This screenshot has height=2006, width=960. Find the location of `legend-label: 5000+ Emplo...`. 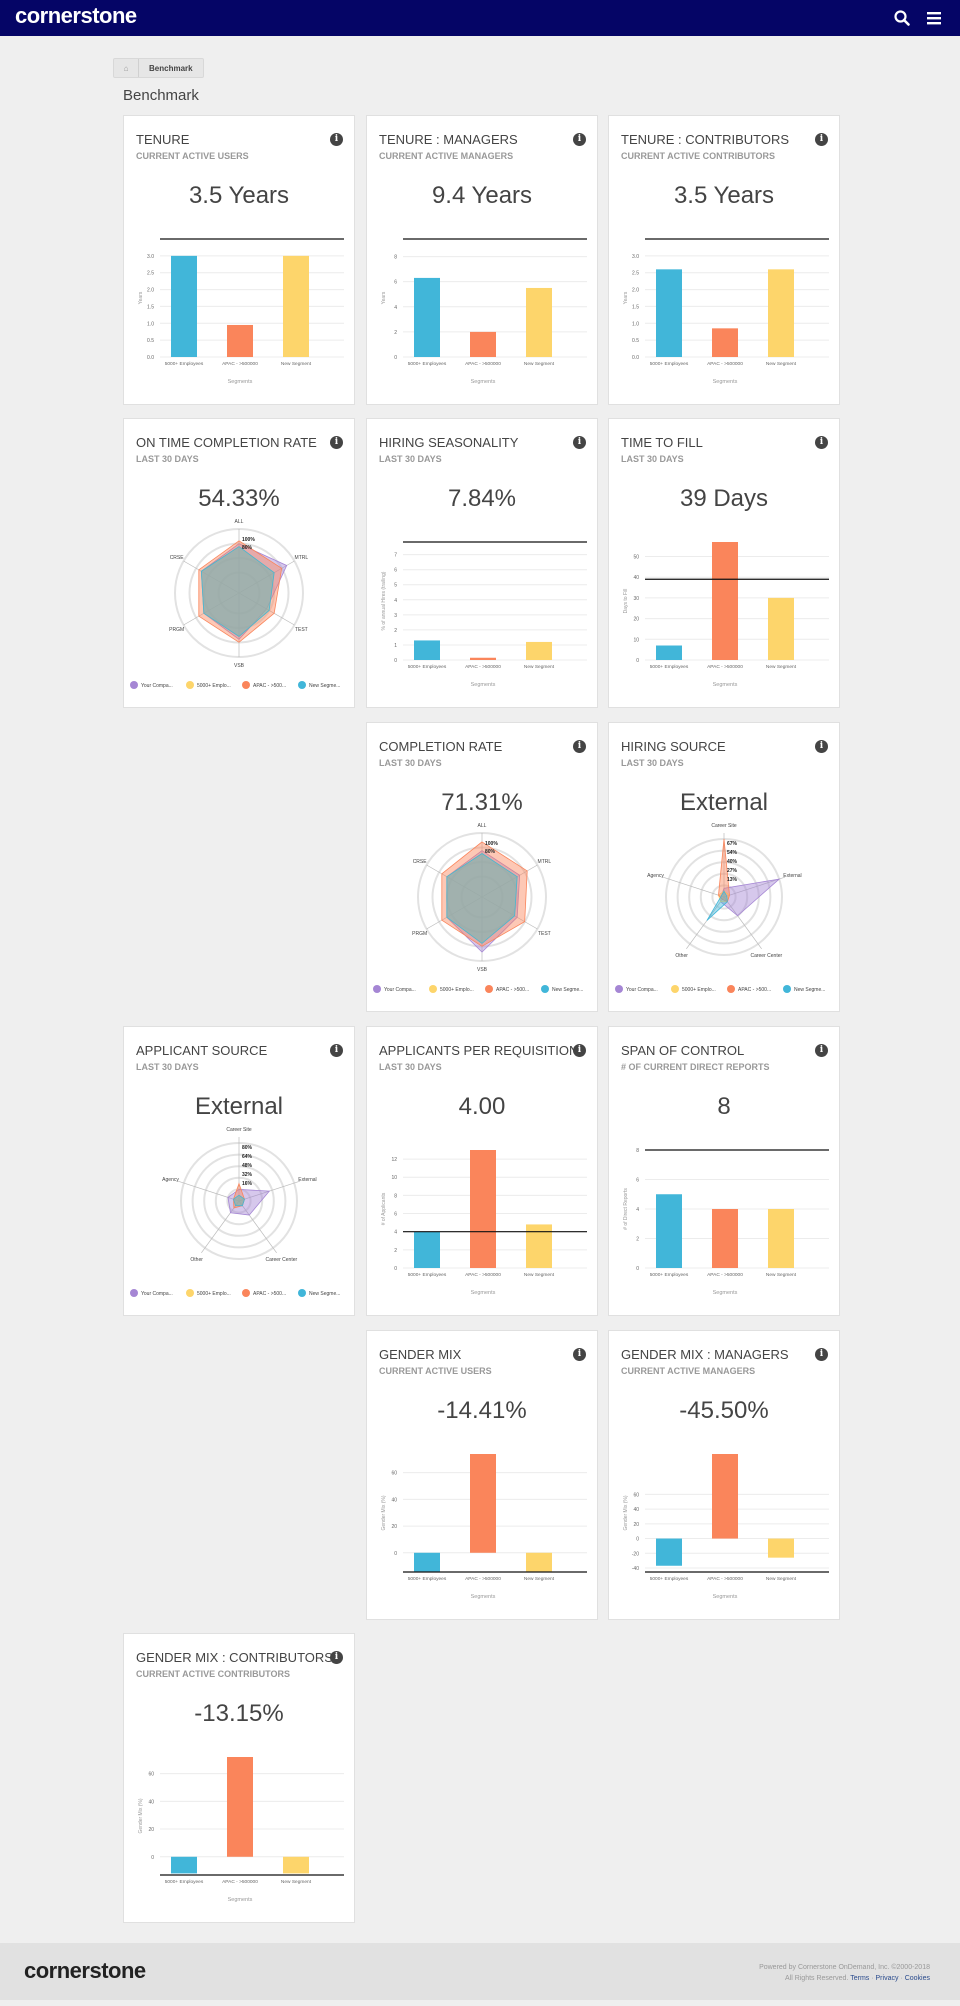

legend-label: 5000+ Emplo... is located at coordinates (214, 1294).